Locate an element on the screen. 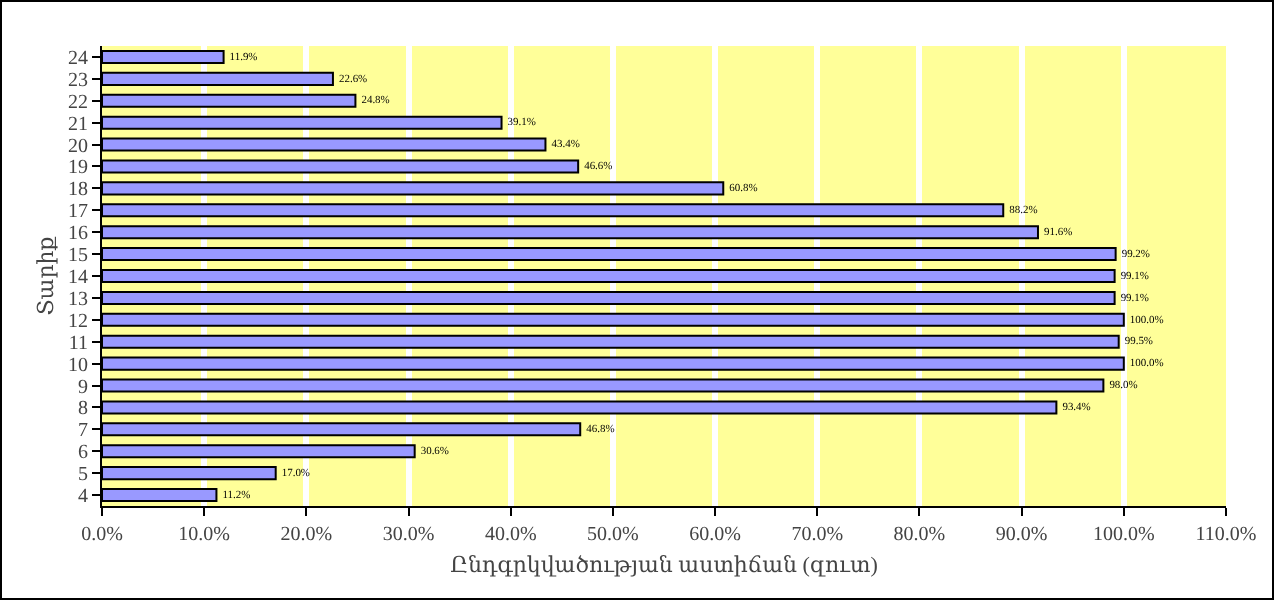  y-tick-label: 13 is located at coordinates (78, 299).